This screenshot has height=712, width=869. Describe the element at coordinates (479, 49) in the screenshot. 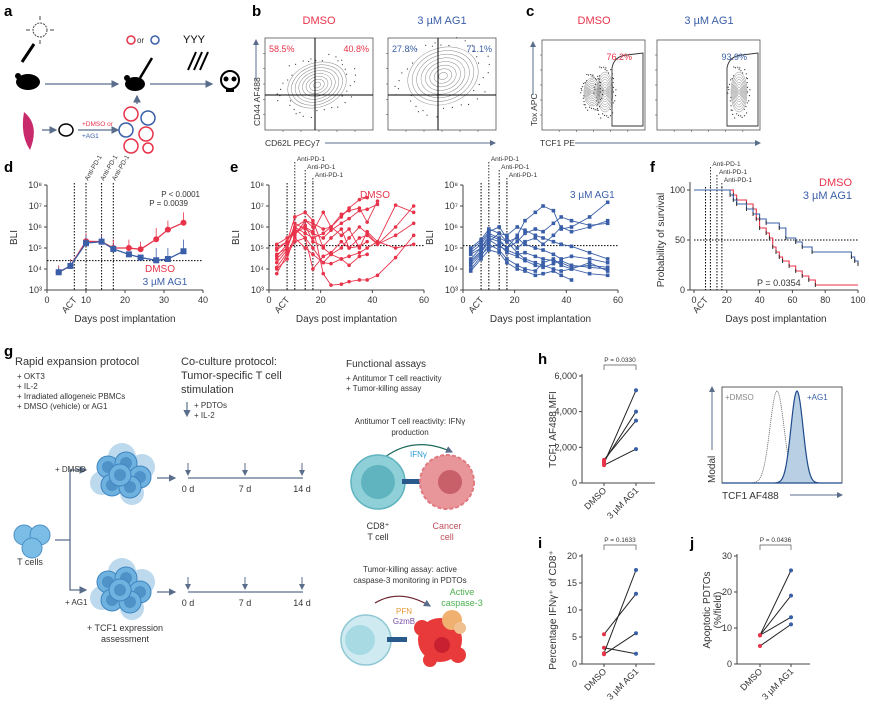

I see `quadrant-percent: 71.1%` at that location.